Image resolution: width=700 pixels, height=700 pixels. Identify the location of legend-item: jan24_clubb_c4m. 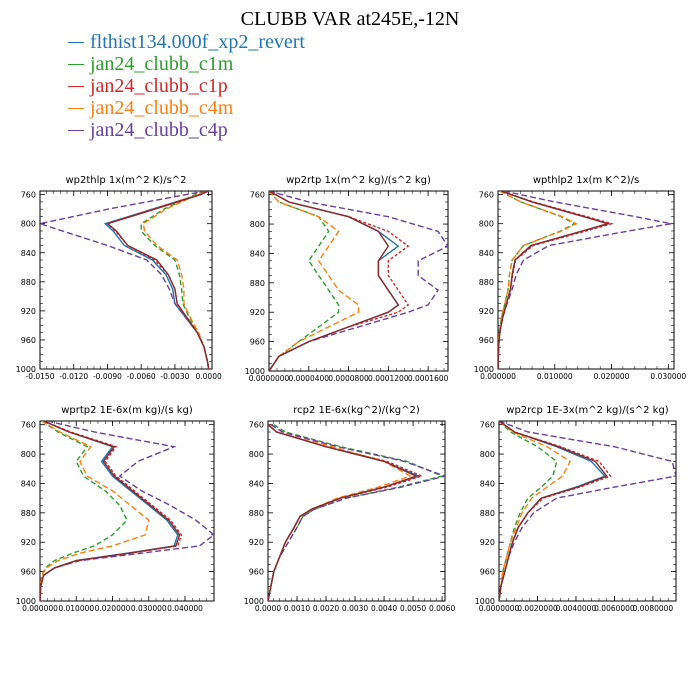
(186, 108).